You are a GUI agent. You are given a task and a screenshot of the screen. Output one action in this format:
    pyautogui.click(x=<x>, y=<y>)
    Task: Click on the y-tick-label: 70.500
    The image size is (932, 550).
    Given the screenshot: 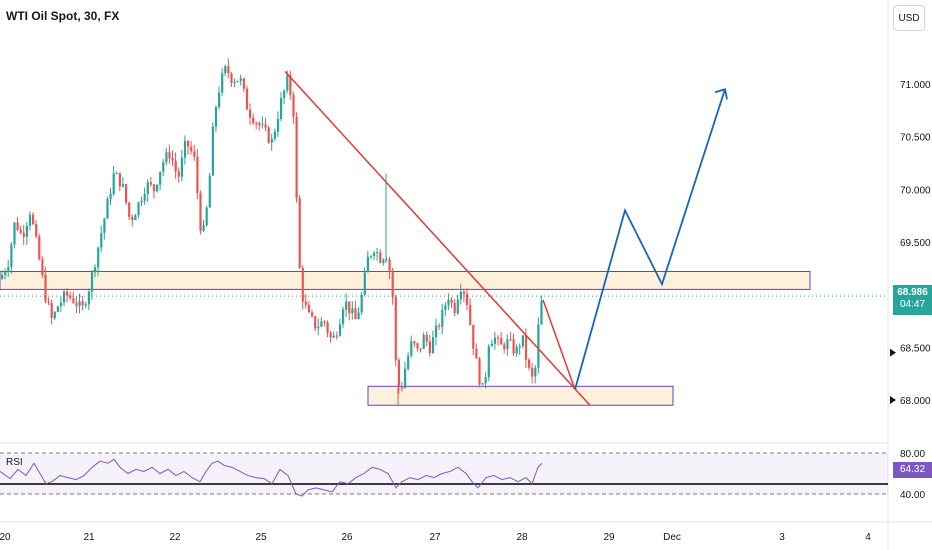 What is the action you would take?
    pyautogui.click(x=915, y=138)
    